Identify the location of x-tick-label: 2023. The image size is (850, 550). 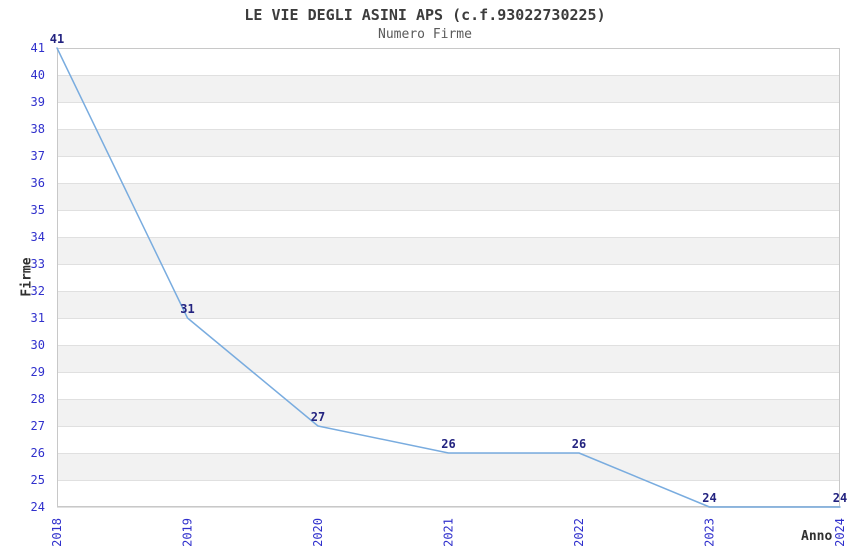
(710, 532).